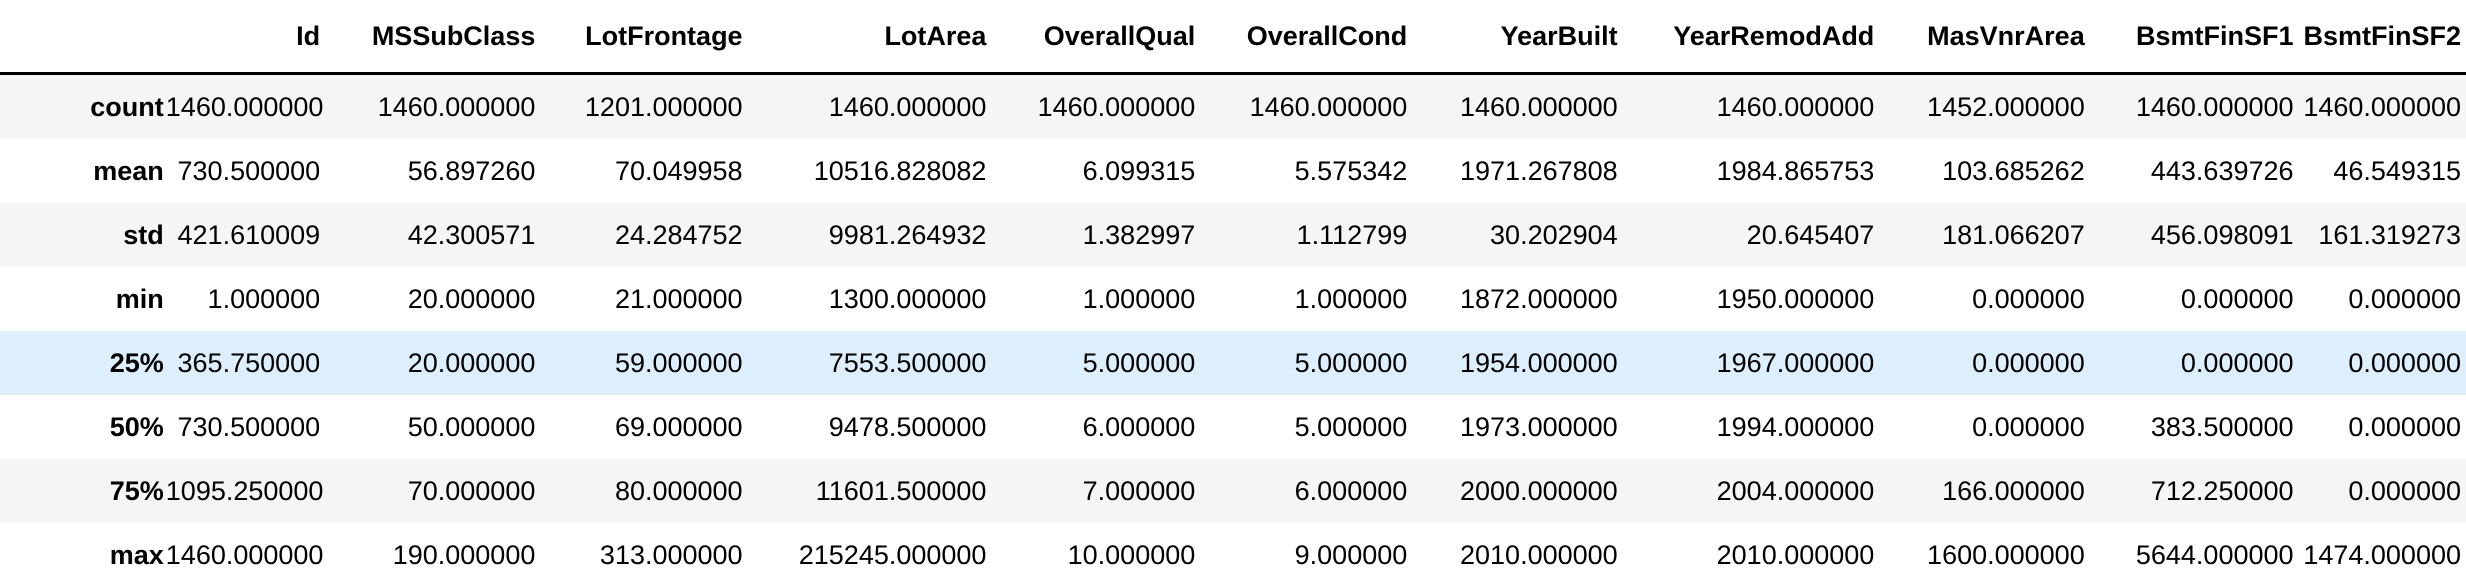 This screenshot has height=580, width=2466. I want to click on table-cell: 456.098091, so click(2222, 234).